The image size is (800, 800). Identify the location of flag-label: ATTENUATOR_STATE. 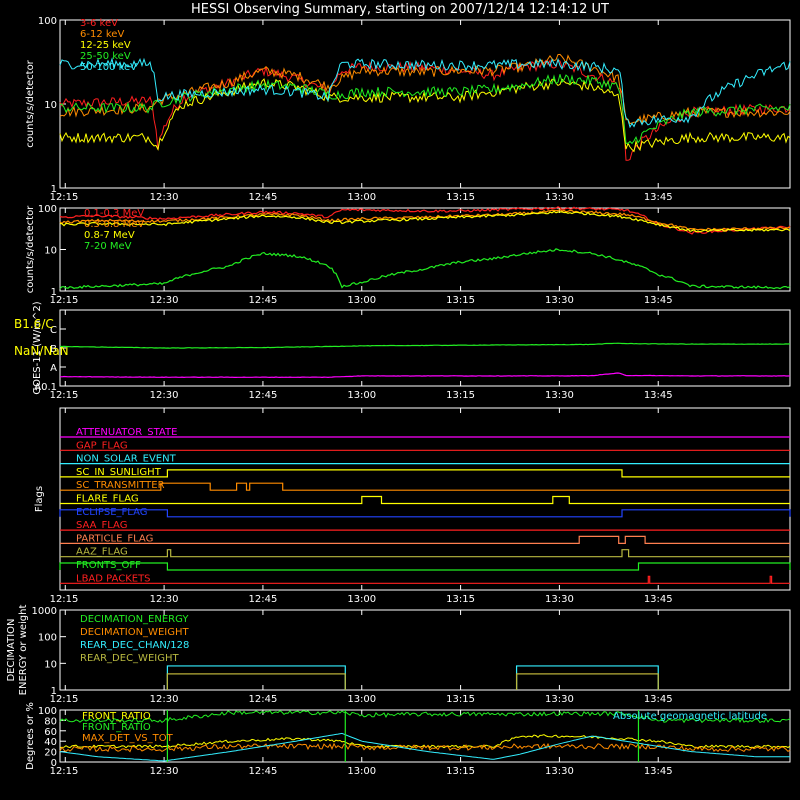
(126, 432).